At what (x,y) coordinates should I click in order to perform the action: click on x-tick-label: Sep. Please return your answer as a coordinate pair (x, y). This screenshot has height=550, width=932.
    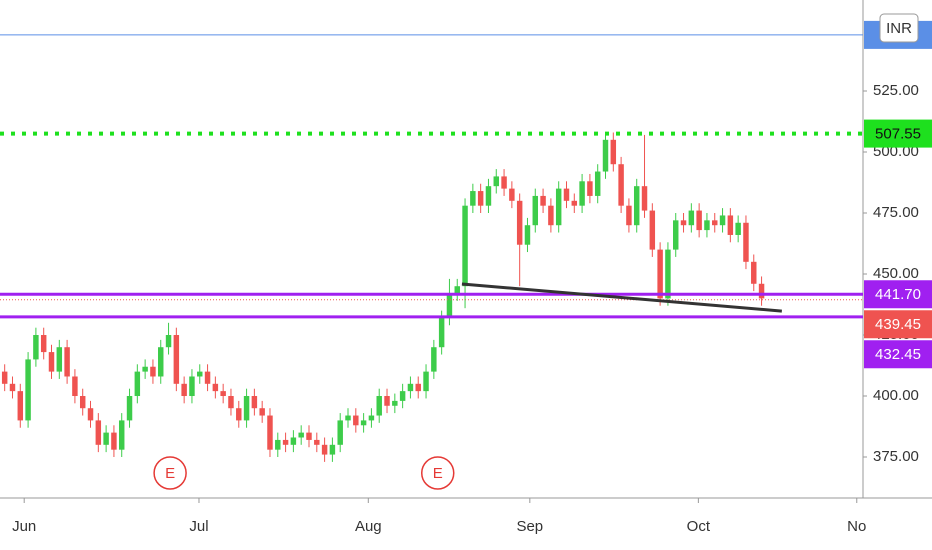
    Looking at the image, I should click on (529, 526).